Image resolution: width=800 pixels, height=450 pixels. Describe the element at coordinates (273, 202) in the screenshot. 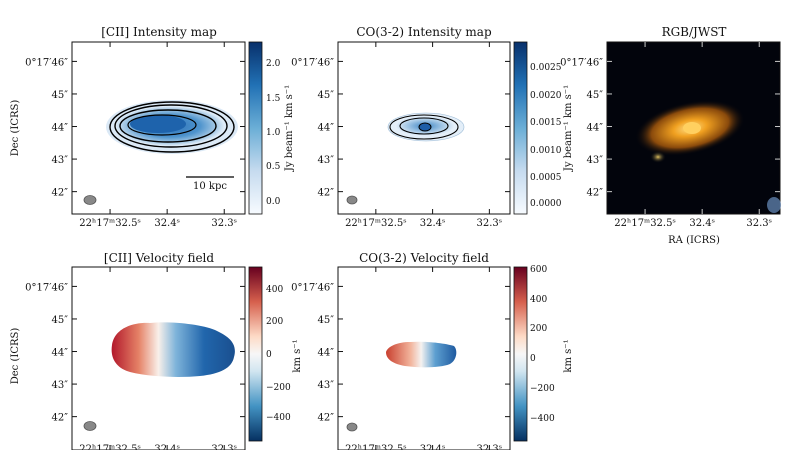

I see `colorbar-tick-label: 0.0` at that location.